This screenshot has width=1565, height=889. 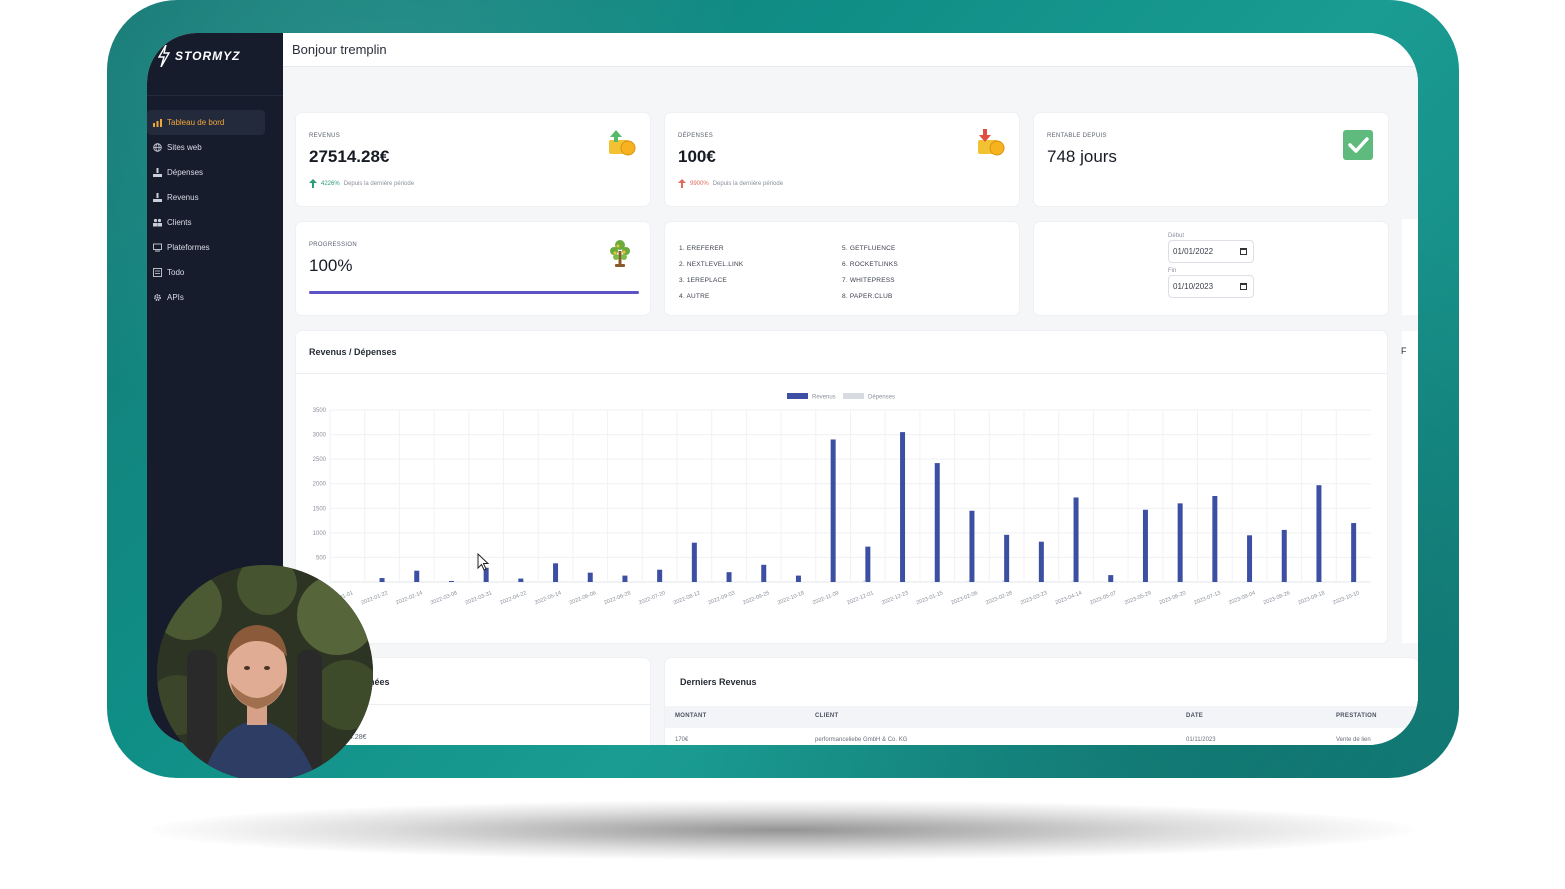 I want to click on col-client: CLIENT, so click(x=827, y=716).